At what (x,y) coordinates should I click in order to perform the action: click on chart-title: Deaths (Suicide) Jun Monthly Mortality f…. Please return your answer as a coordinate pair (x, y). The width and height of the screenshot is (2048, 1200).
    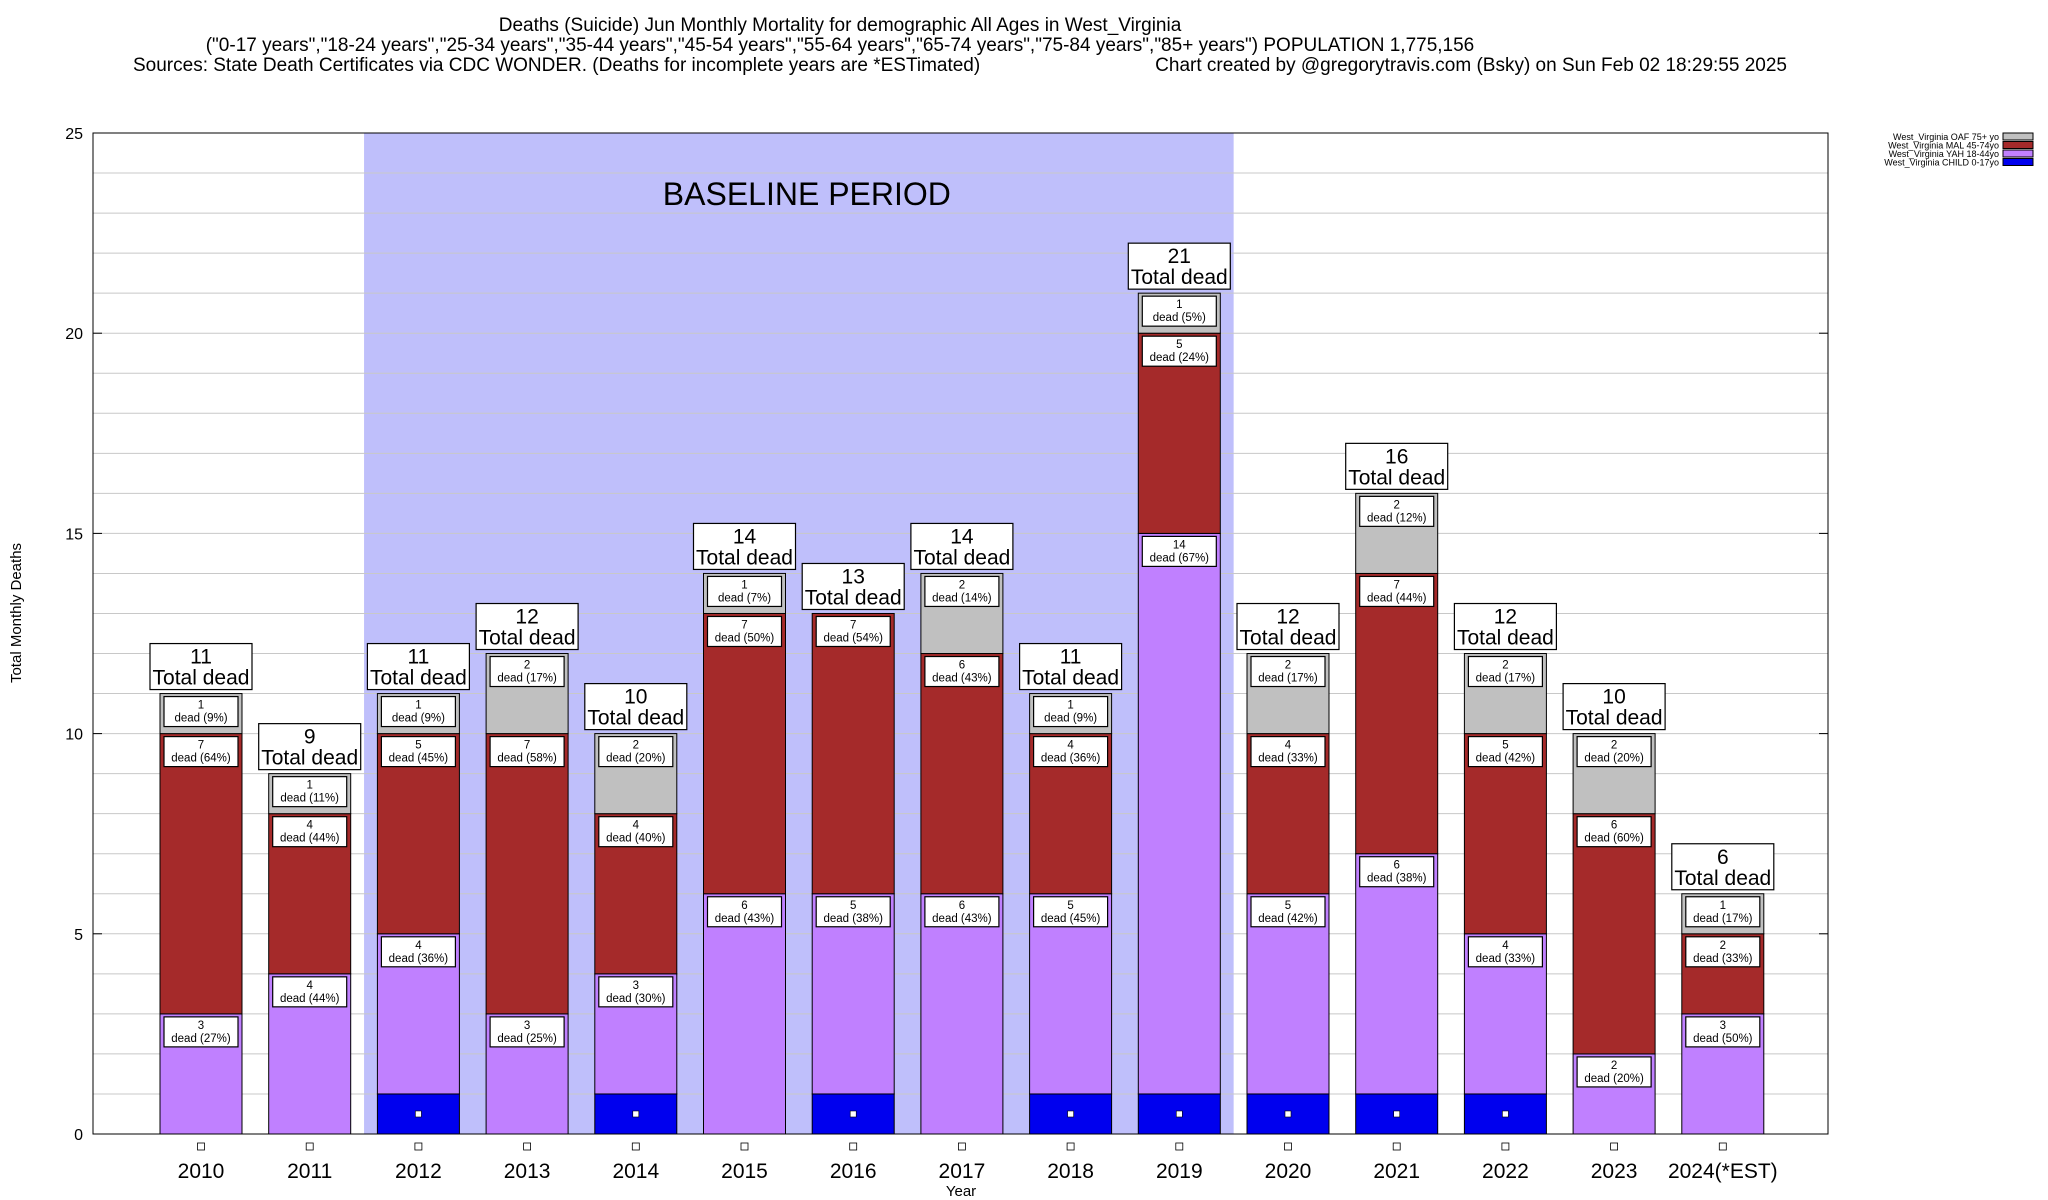
    Looking at the image, I should click on (840, 25).